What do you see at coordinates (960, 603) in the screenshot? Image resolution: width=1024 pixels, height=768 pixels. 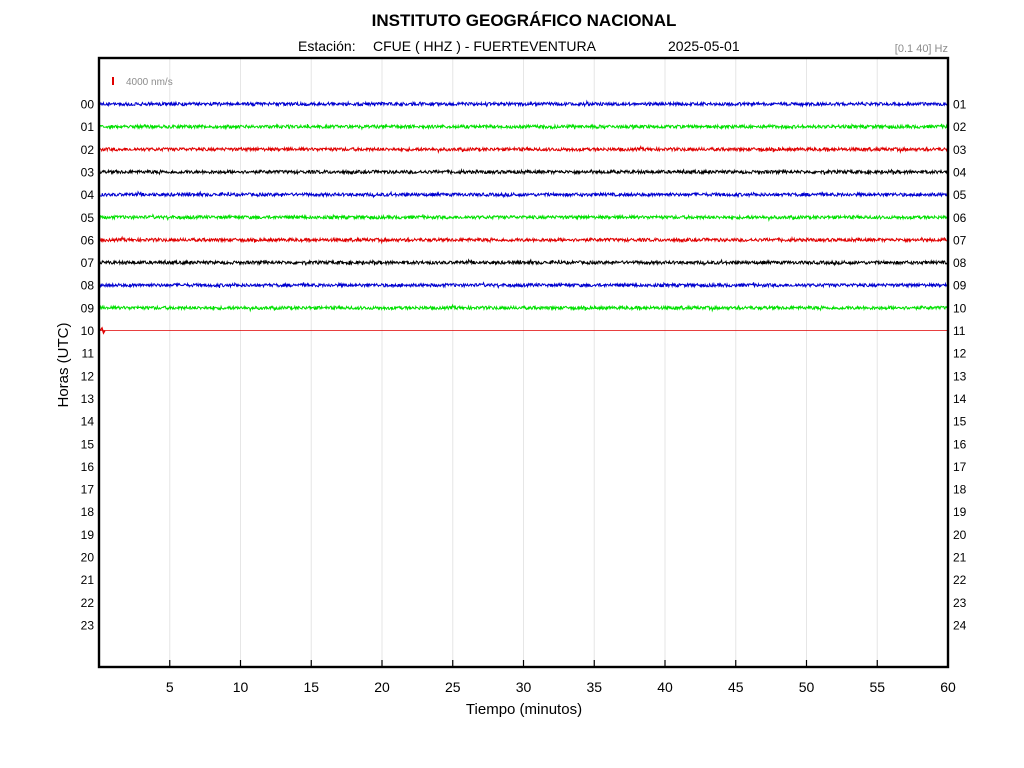 I see `y-tick-label-right: 23` at bounding box center [960, 603].